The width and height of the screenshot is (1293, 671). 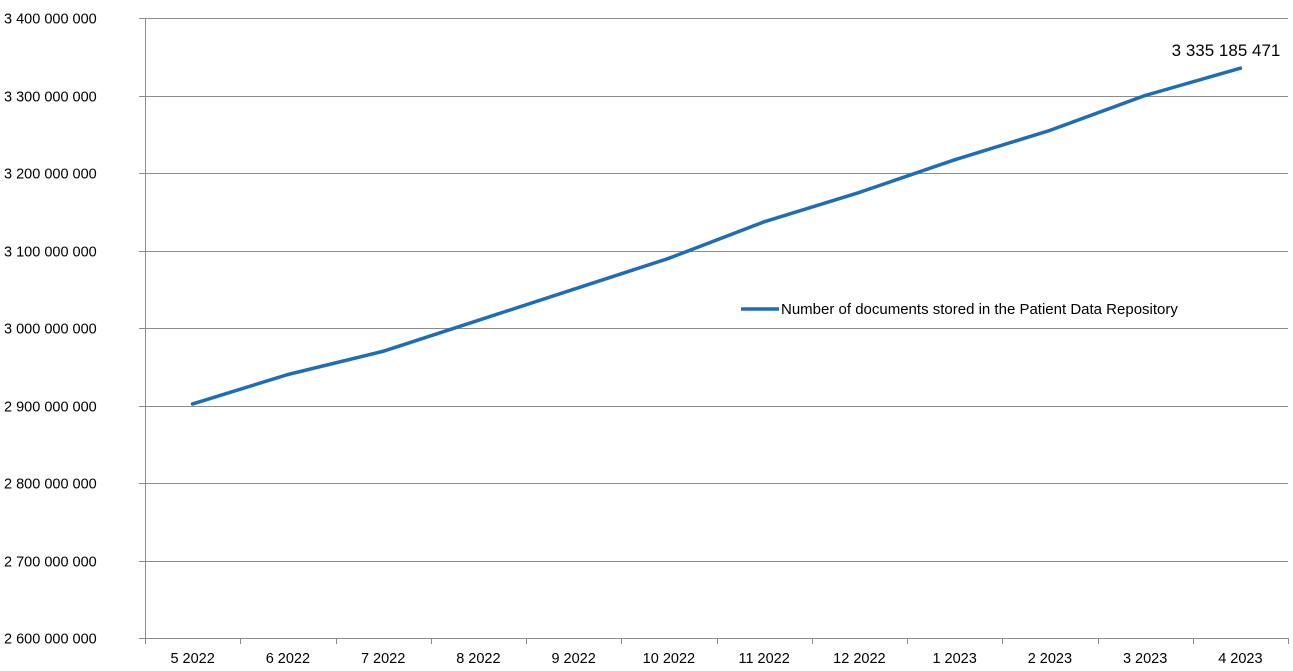 I want to click on y-tick-label: 2 700 000 000, so click(x=50, y=563).